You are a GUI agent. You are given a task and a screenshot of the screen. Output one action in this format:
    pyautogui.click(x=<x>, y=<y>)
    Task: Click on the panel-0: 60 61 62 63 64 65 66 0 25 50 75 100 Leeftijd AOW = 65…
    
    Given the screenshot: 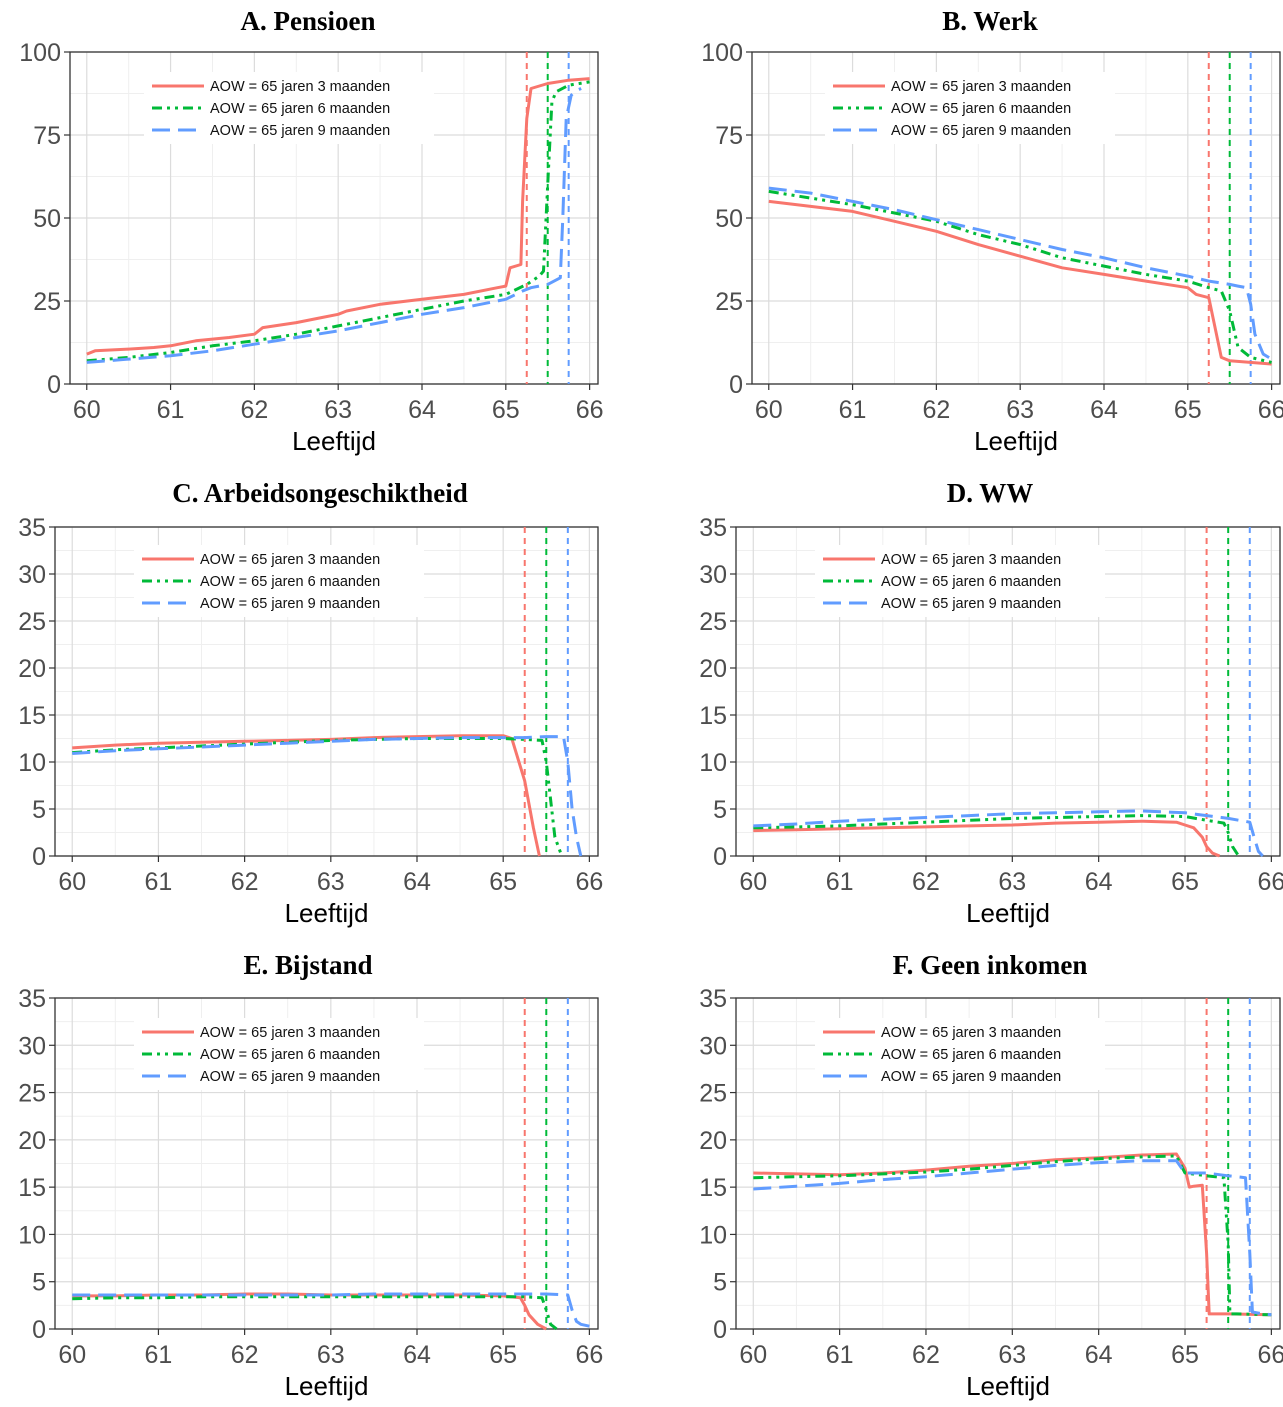 What is the action you would take?
    pyautogui.click(x=311, y=247)
    